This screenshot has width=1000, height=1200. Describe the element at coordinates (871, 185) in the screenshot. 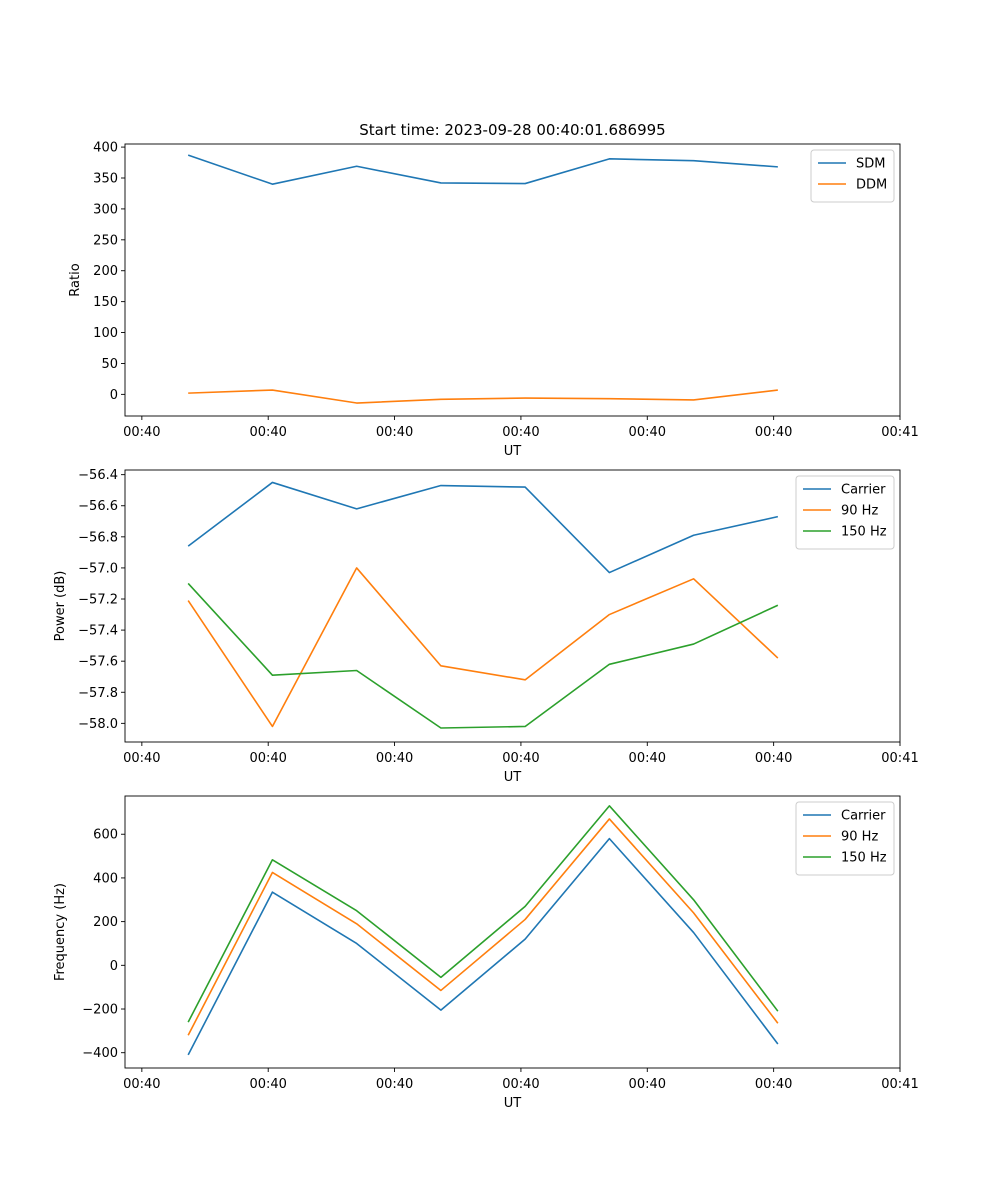

I see `legend-label: DDM` at that location.